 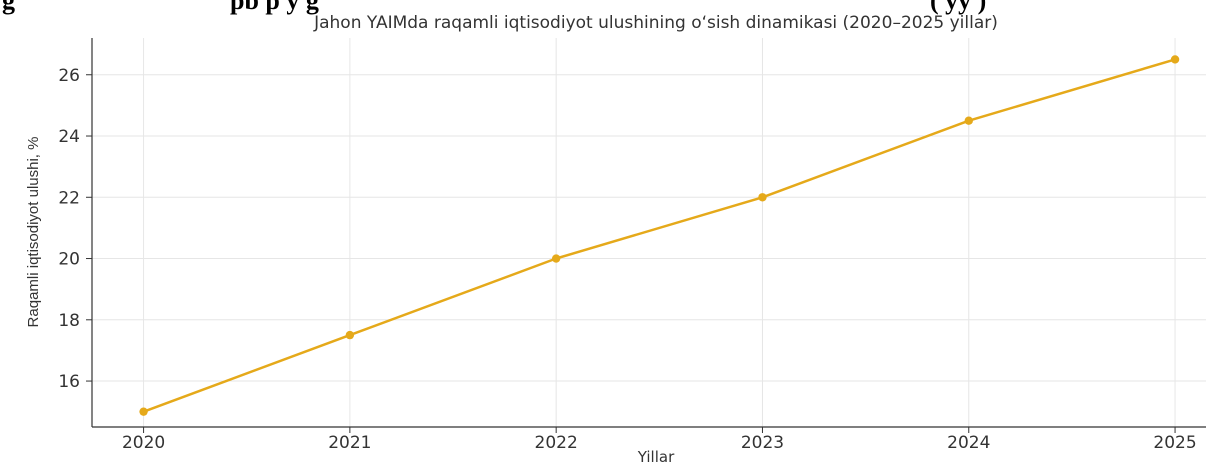 What do you see at coordinates (349, 443) in the screenshot?
I see `x-tick-label: 2021` at bounding box center [349, 443].